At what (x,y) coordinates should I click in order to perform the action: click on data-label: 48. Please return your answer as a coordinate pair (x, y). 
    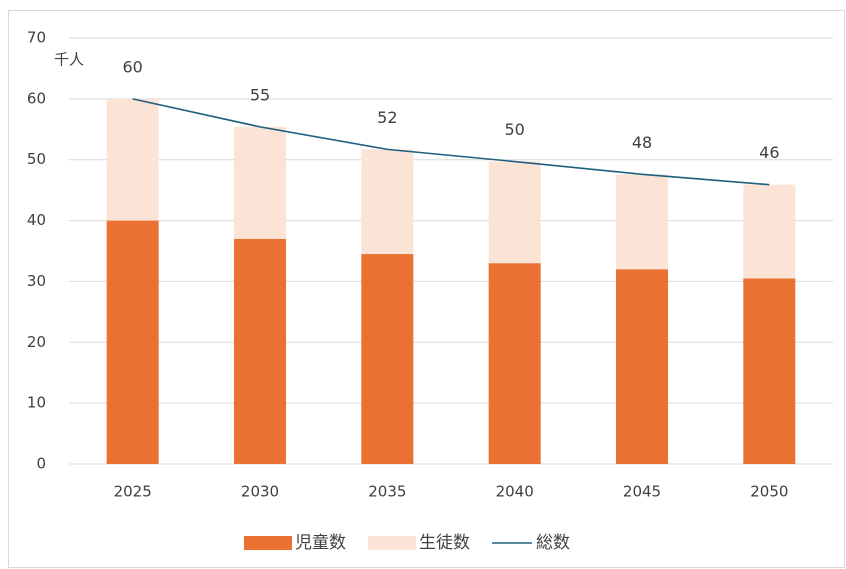
    Looking at the image, I should click on (642, 142).